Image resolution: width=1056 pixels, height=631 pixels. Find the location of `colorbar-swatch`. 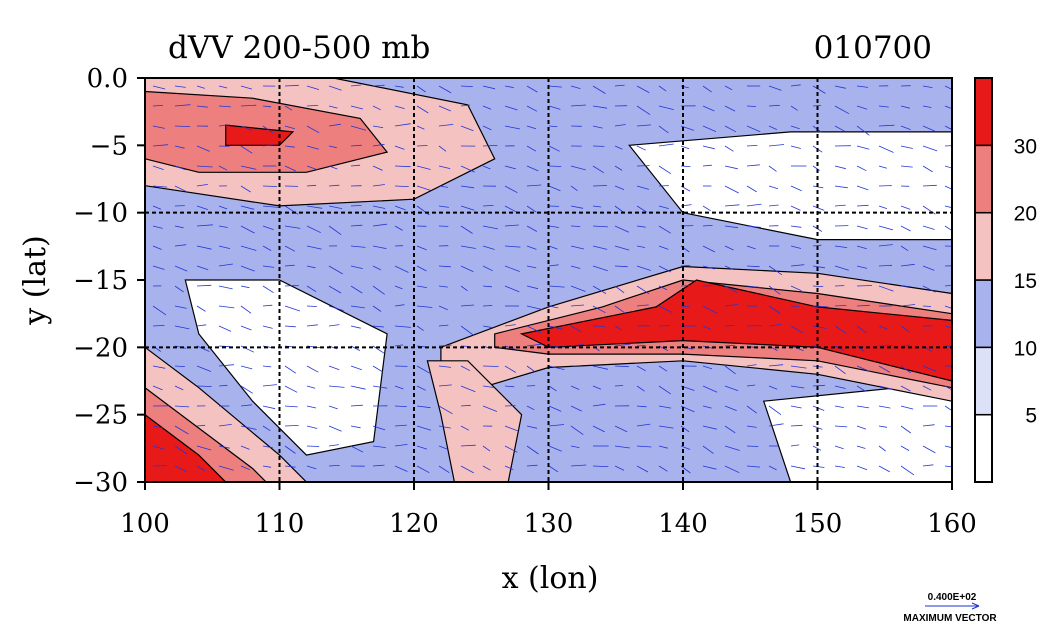

colorbar-swatch is located at coordinates (983, 448).